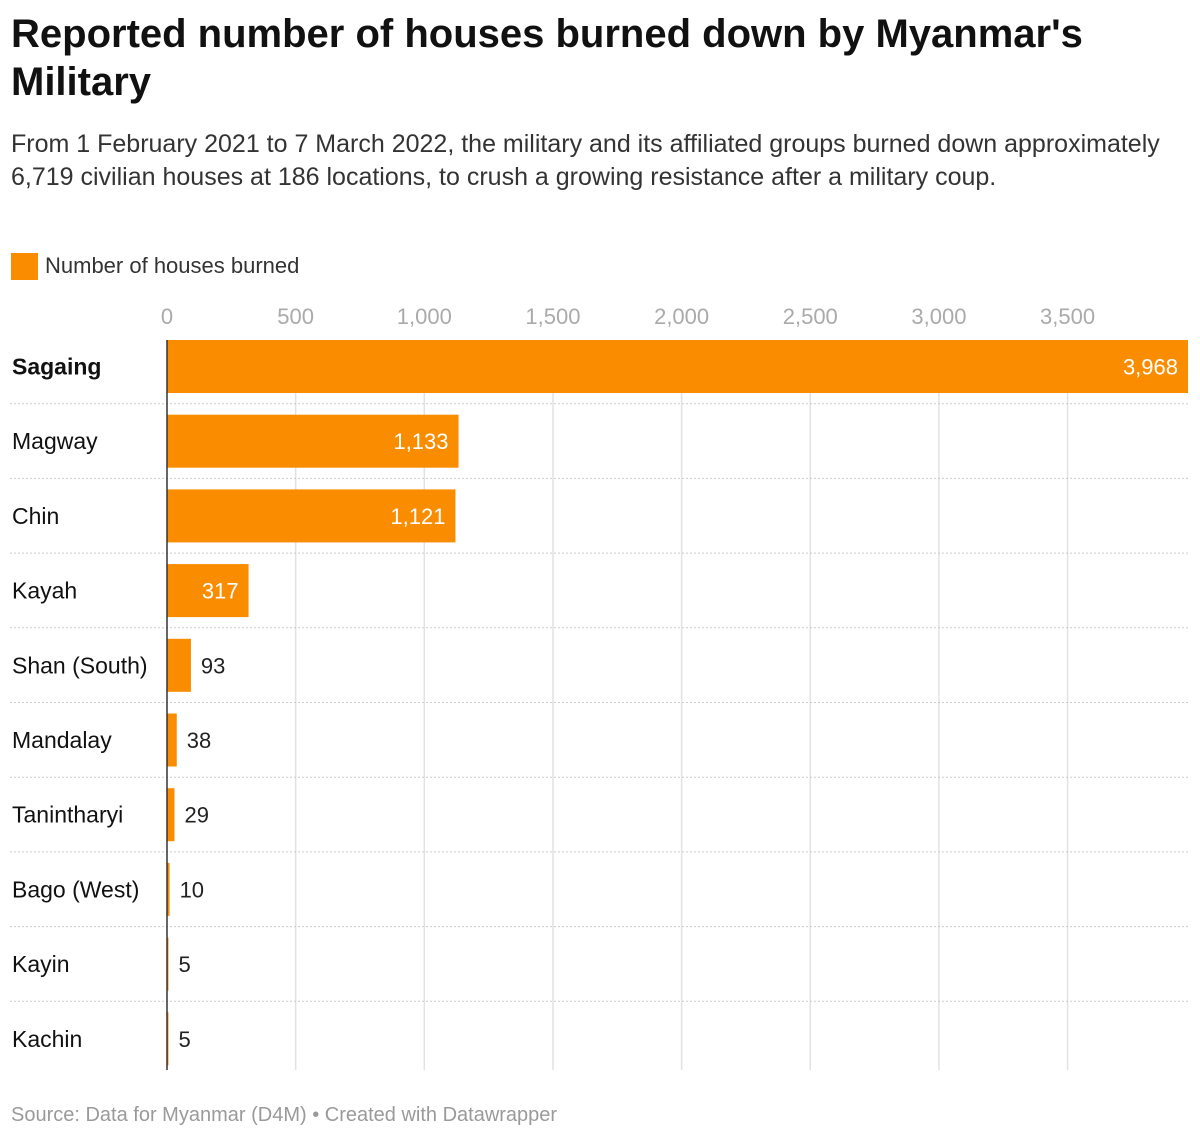  Describe the element at coordinates (599, 670) in the screenshot. I see `bar-row: Shan (South) 93` at that location.